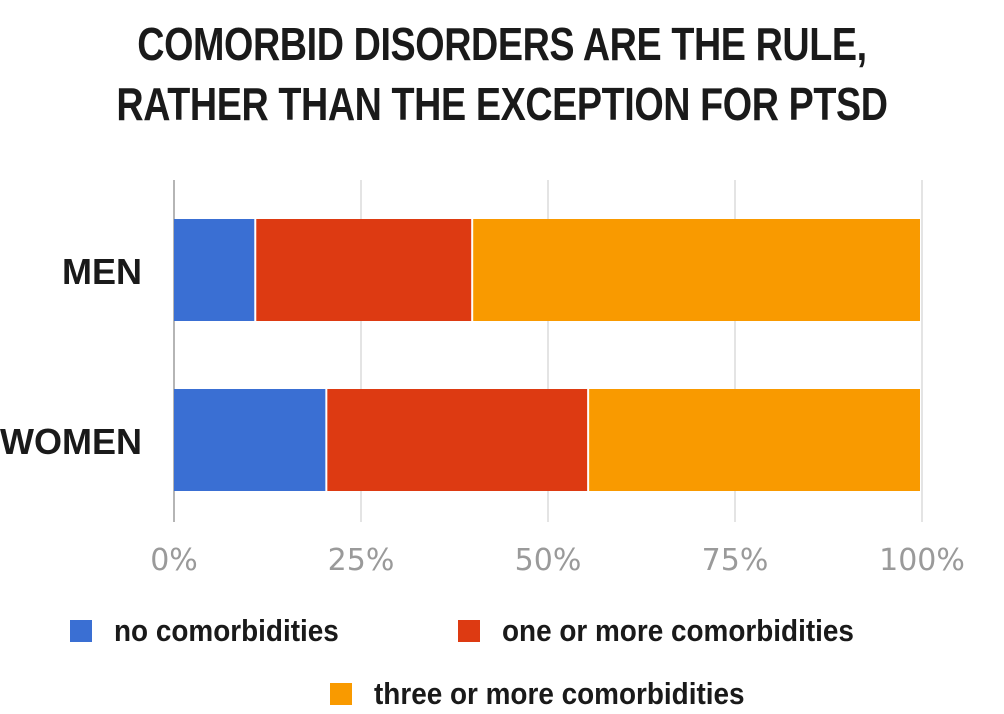  I want to click on legend-label-no-comorbidities: no comorbidities, so click(226, 630).